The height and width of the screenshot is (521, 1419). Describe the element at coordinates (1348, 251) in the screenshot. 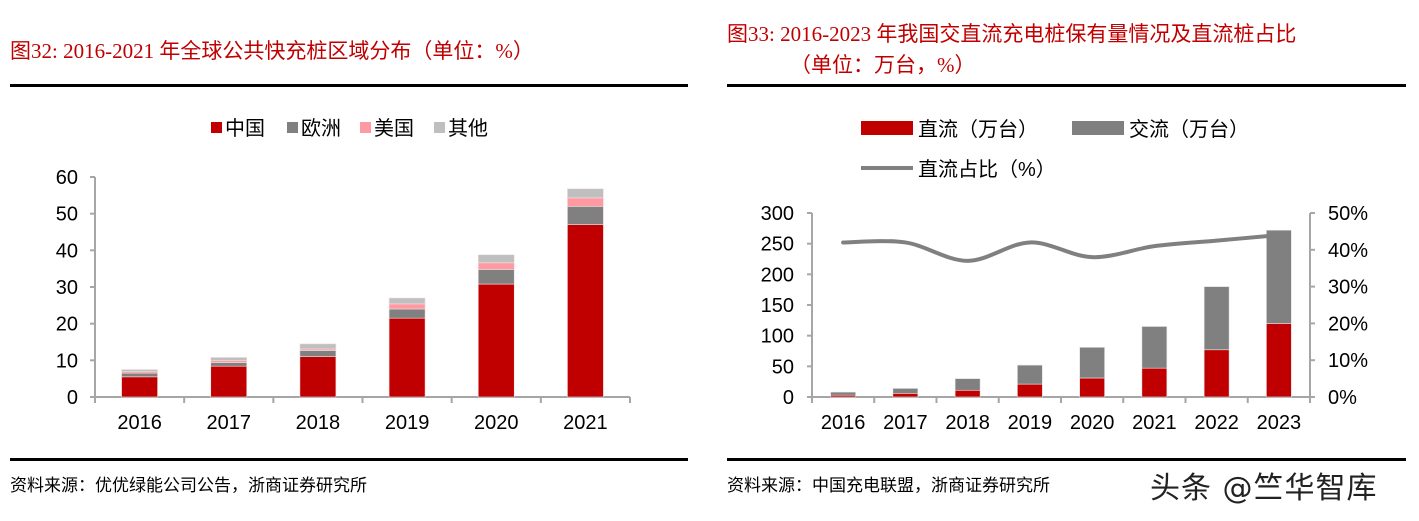

I see `right-right-y-tick-label: 40%` at that location.